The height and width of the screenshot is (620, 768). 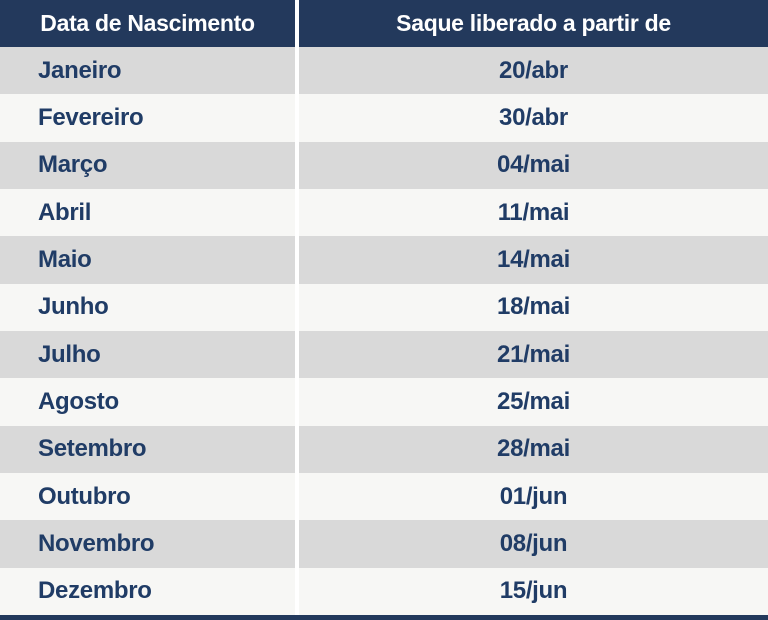 I want to click on date-cell: 11/mai, so click(x=533, y=212).